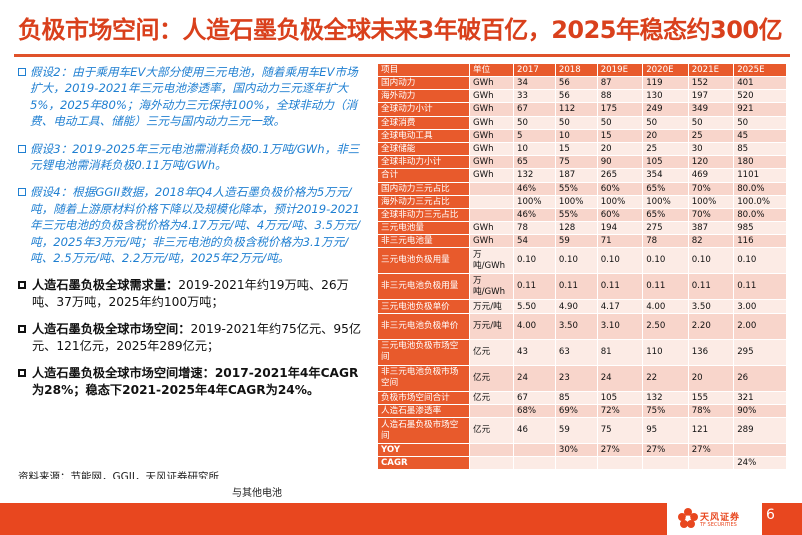 This screenshot has height=535, width=802. What do you see at coordinates (582, 228) in the screenshot?
I see `table-row: 三元电池量 GWh 78 128 194 275 387 985` at bounding box center [582, 228].